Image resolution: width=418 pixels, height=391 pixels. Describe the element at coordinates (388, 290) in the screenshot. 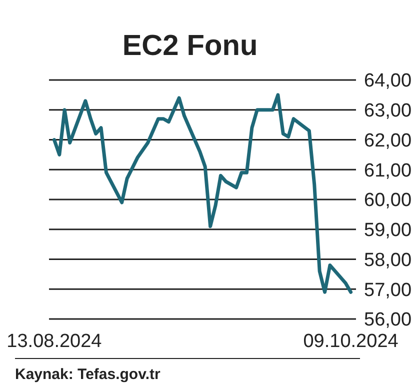

I see `y-tick-label: 57,00` at that location.